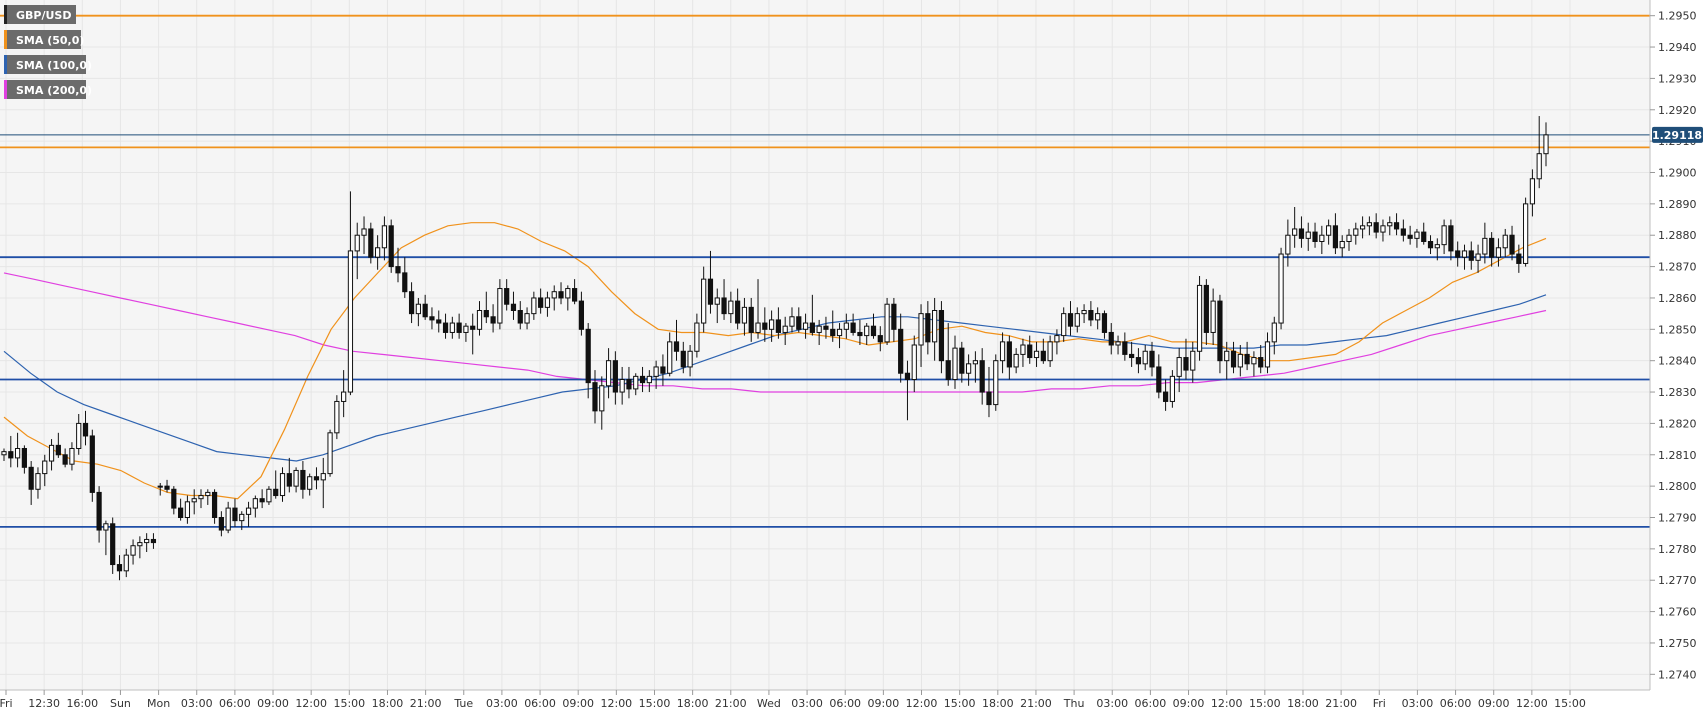 Image resolution: width=1707 pixels, height=712 pixels. What do you see at coordinates (616, 703) in the screenshot?
I see `x-tick-label: 12:00` at bounding box center [616, 703].